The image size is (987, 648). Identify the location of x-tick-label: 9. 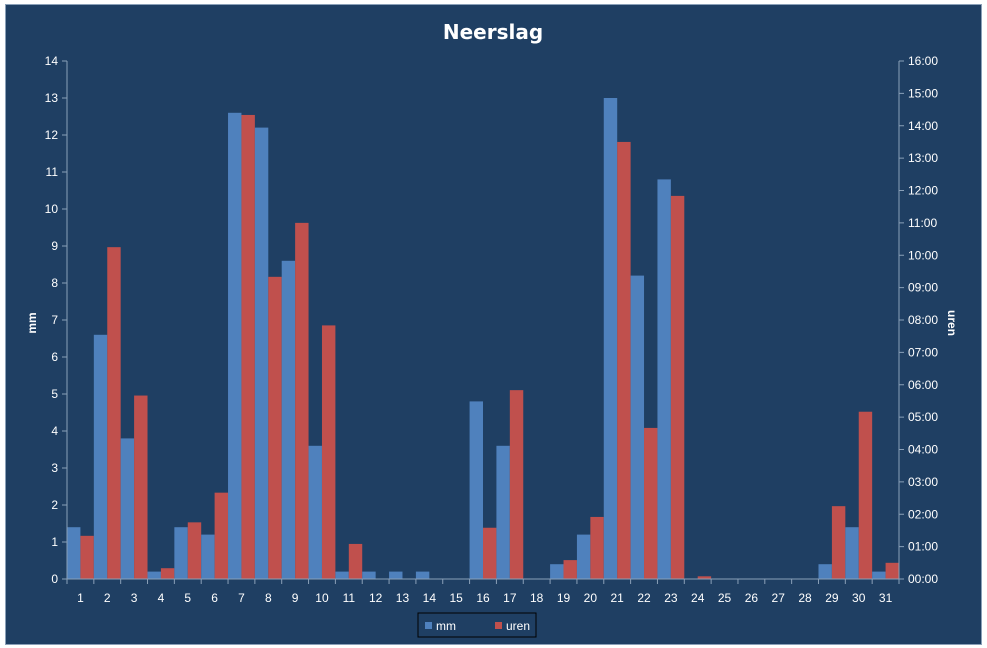
(295, 598).